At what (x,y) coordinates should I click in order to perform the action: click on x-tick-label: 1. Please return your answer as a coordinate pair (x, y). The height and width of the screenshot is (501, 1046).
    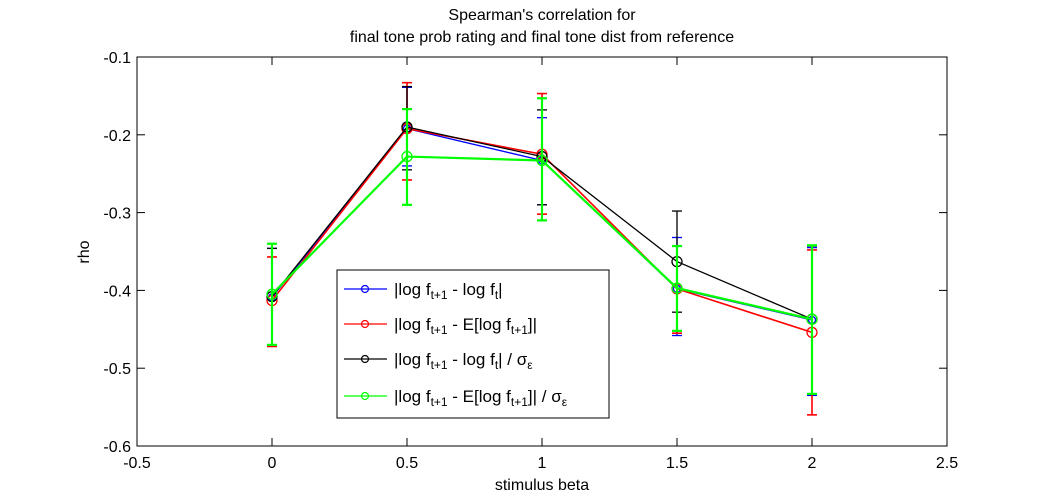
    Looking at the image, I should click on (542, 463).